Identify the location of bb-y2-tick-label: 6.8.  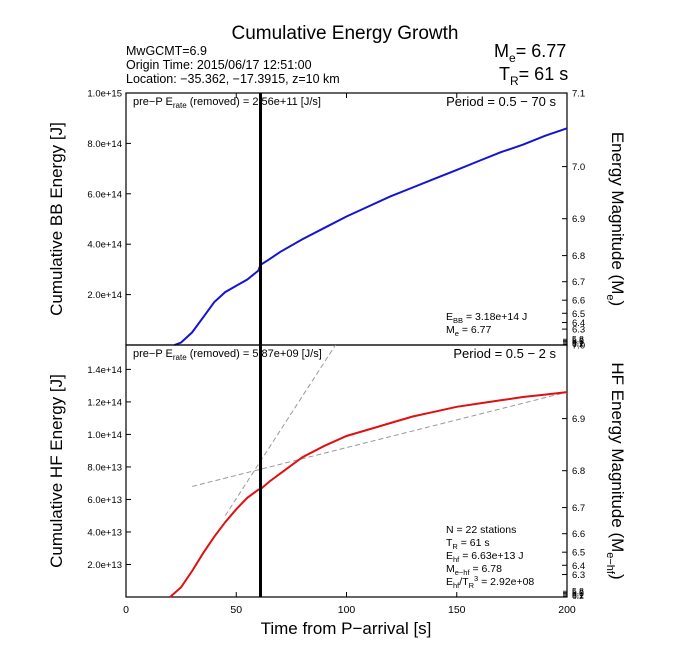
(578, 256).